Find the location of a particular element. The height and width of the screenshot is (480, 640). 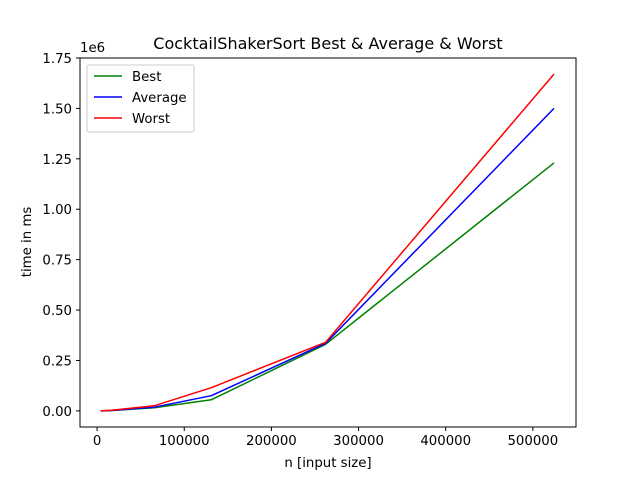

y-tick-label: 1.00 is located at coordinates (57, 210).